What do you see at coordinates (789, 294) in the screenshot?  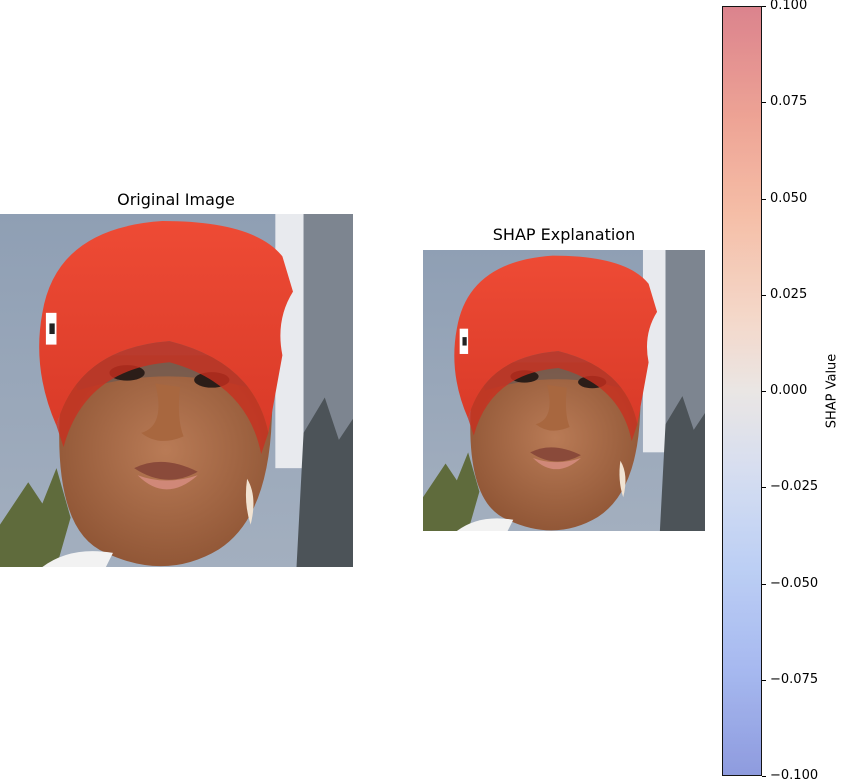 I see `colorbar-tick-label: 0.025` at bounding box center [789, 294].